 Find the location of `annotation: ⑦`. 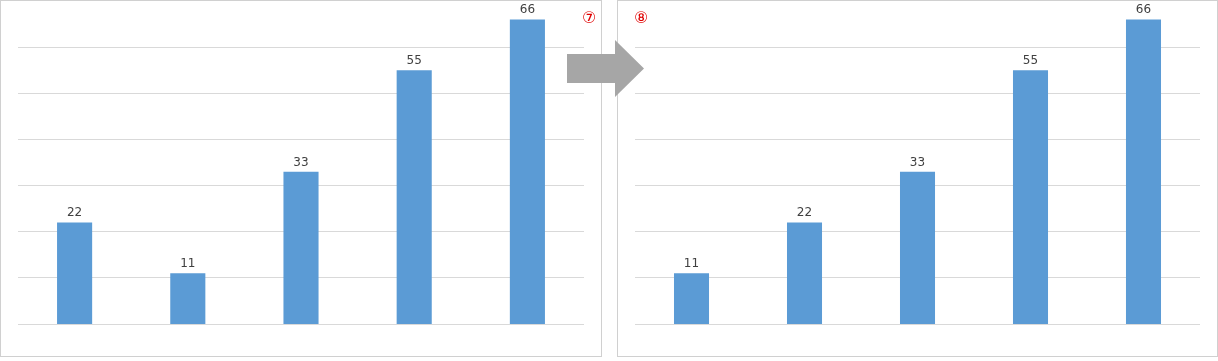

annotation: ⑦ is located at coordinates (589, 17).